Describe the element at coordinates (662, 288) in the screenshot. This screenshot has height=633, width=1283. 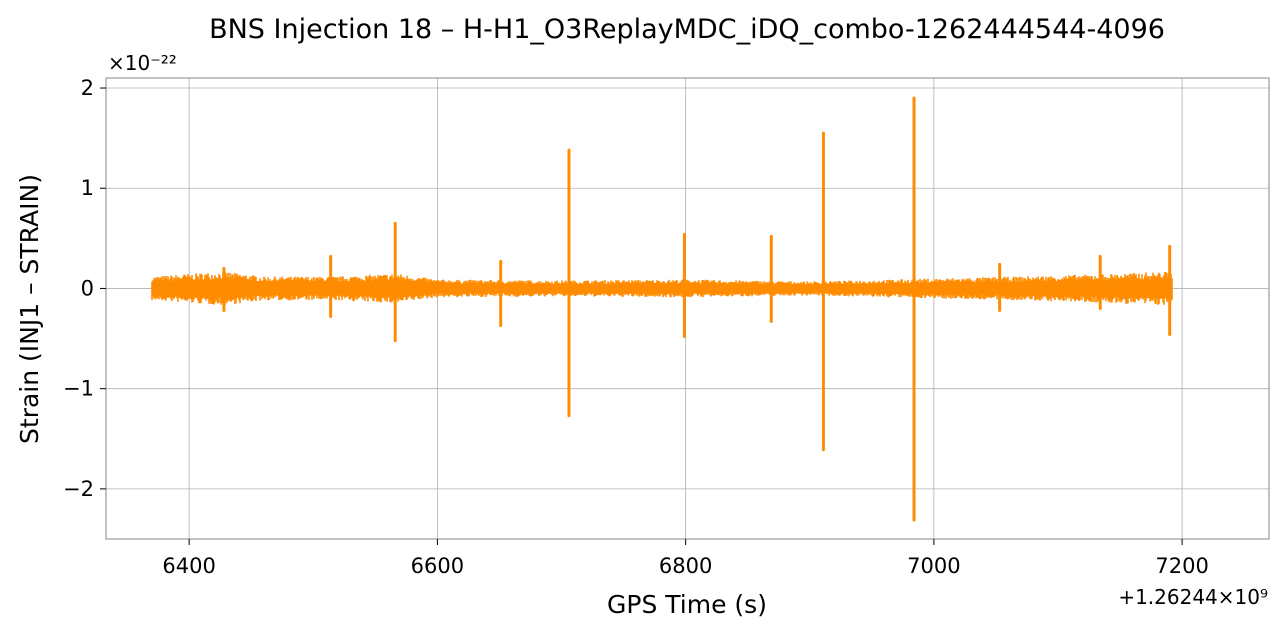
I see `strain-noise-band` at that location.